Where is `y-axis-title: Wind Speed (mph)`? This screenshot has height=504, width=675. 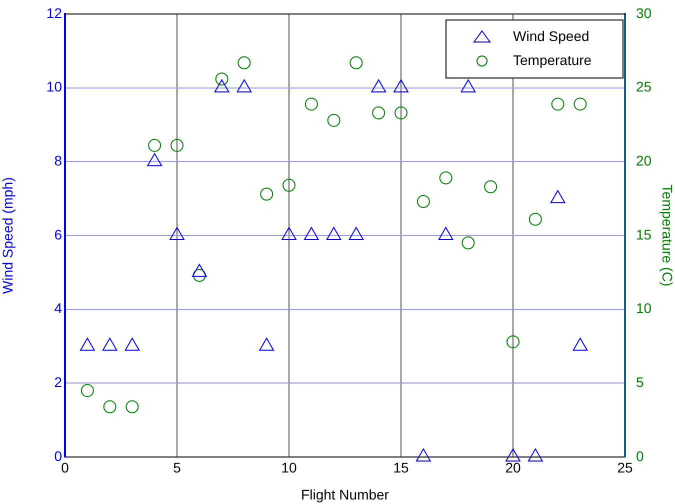 y-axis-title: Wind Speed (mph) is located at coordinates (8, 235).